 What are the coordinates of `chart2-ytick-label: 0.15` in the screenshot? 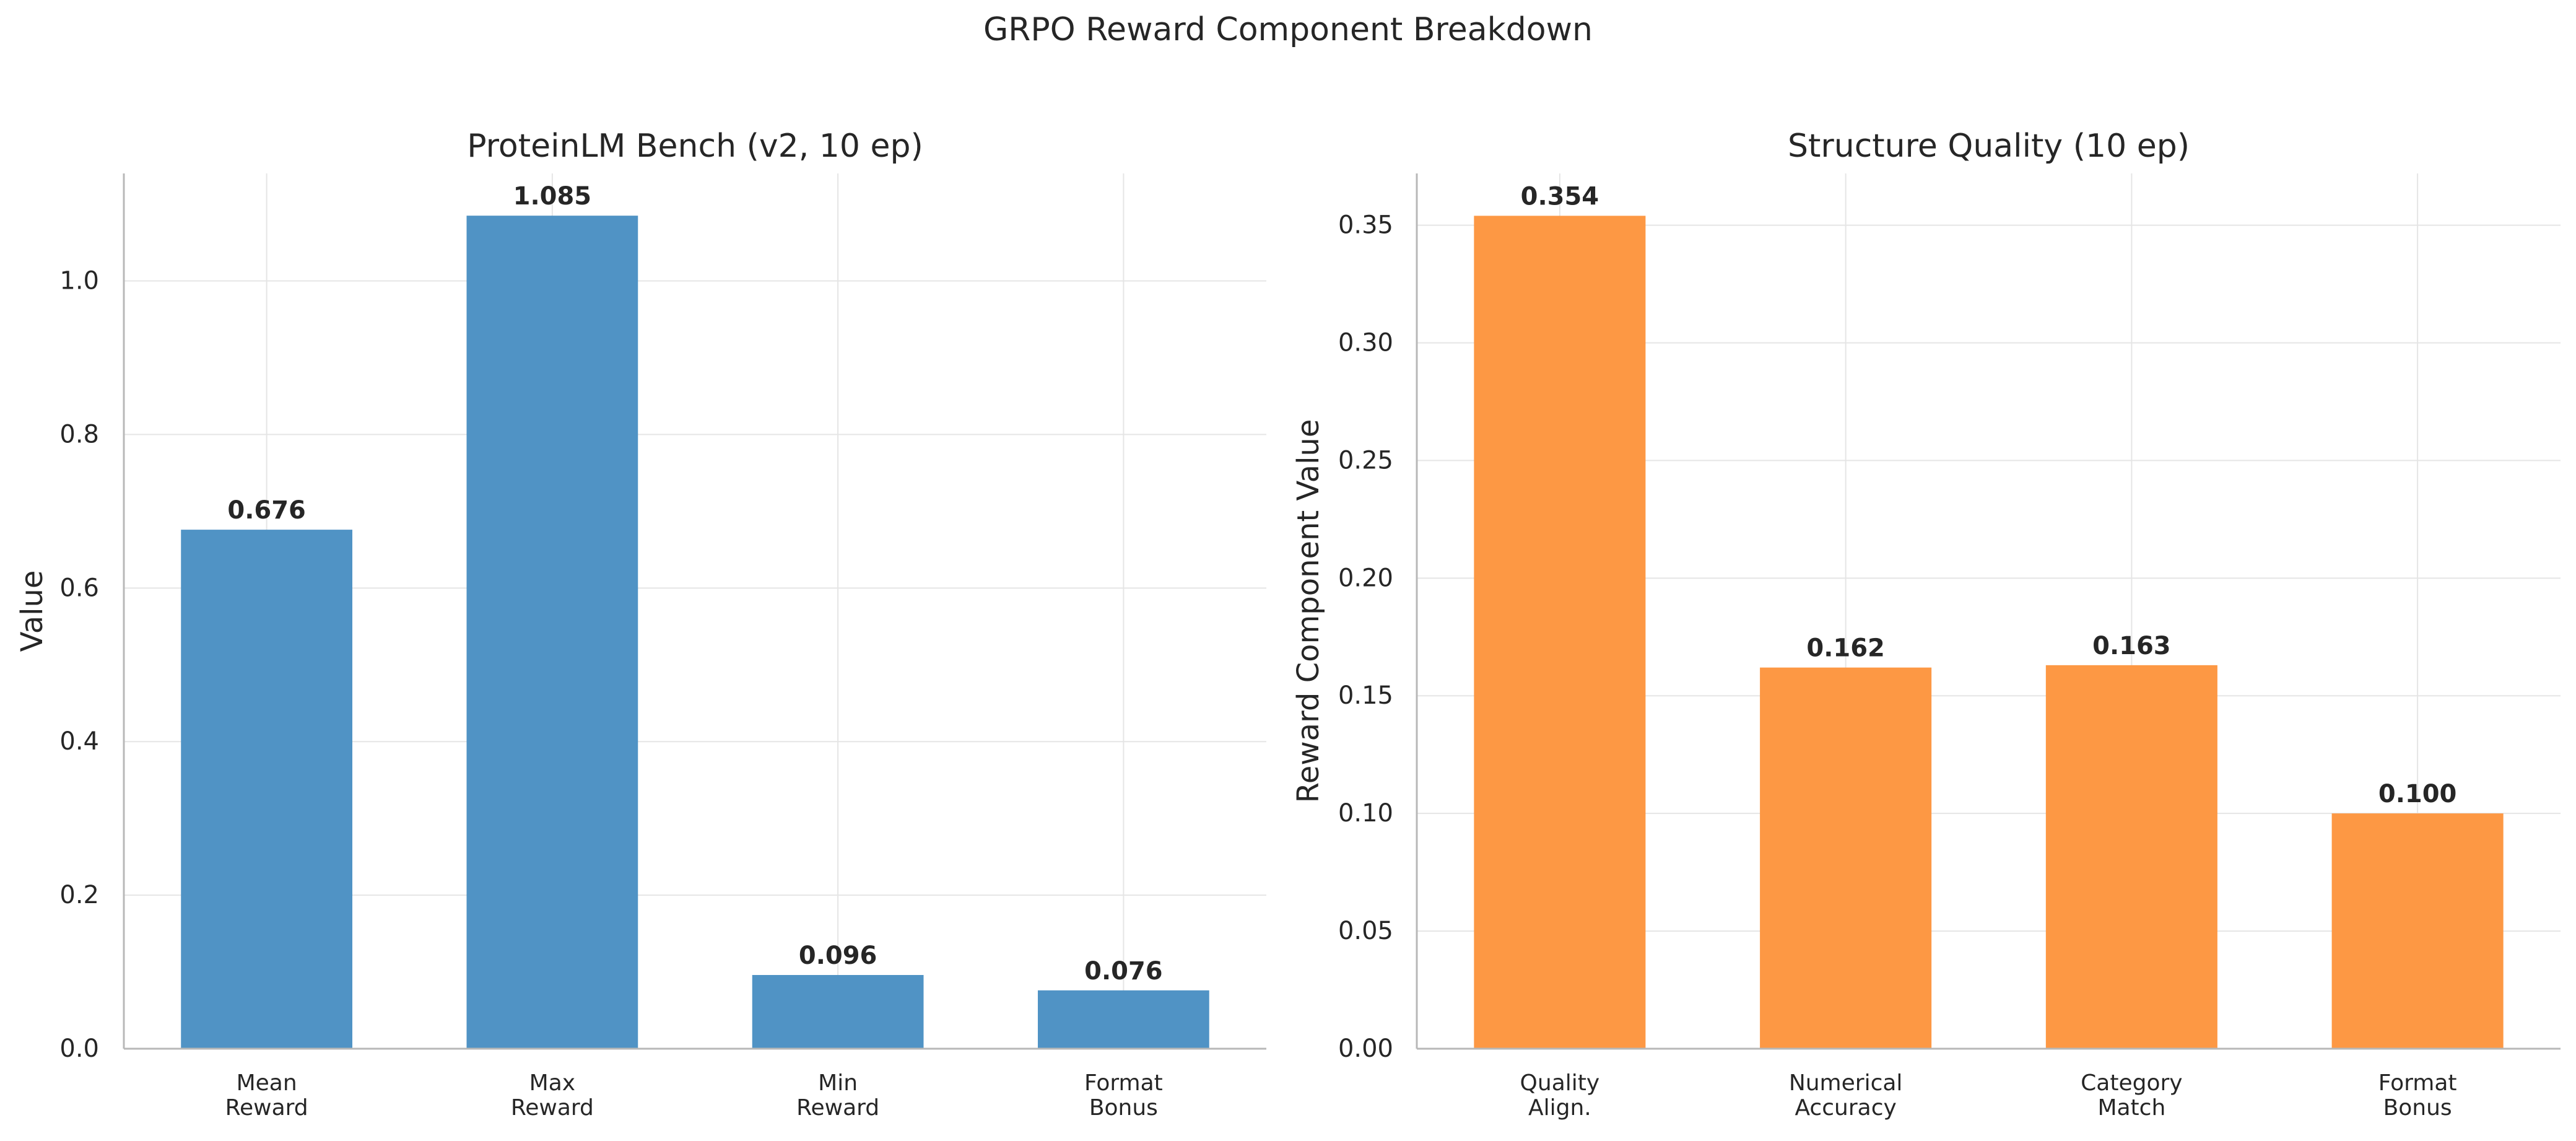 It's located at (1366, 696).